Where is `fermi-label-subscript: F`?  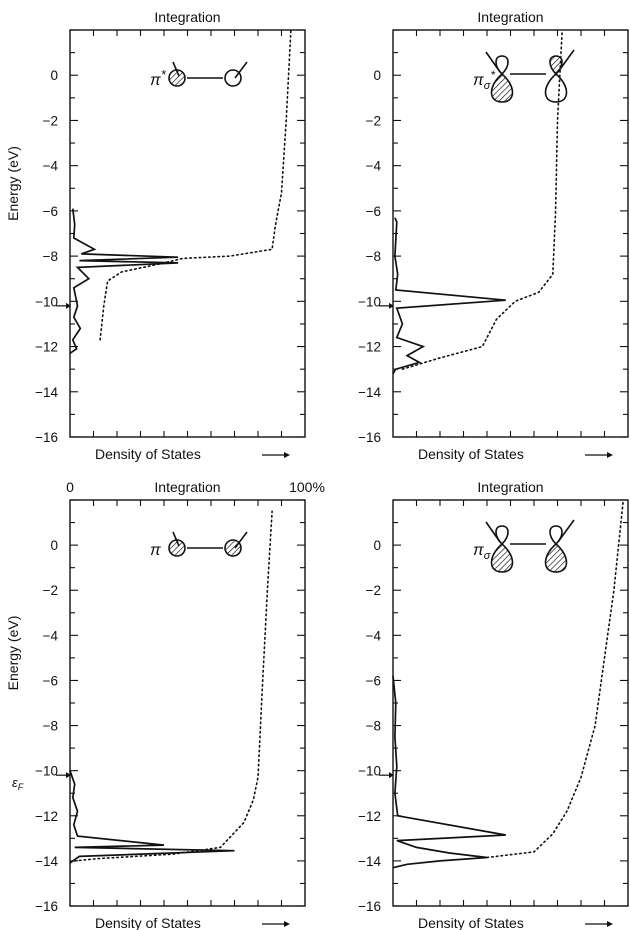 fermi-label-subscript: F is located at coordinates (21, 787).